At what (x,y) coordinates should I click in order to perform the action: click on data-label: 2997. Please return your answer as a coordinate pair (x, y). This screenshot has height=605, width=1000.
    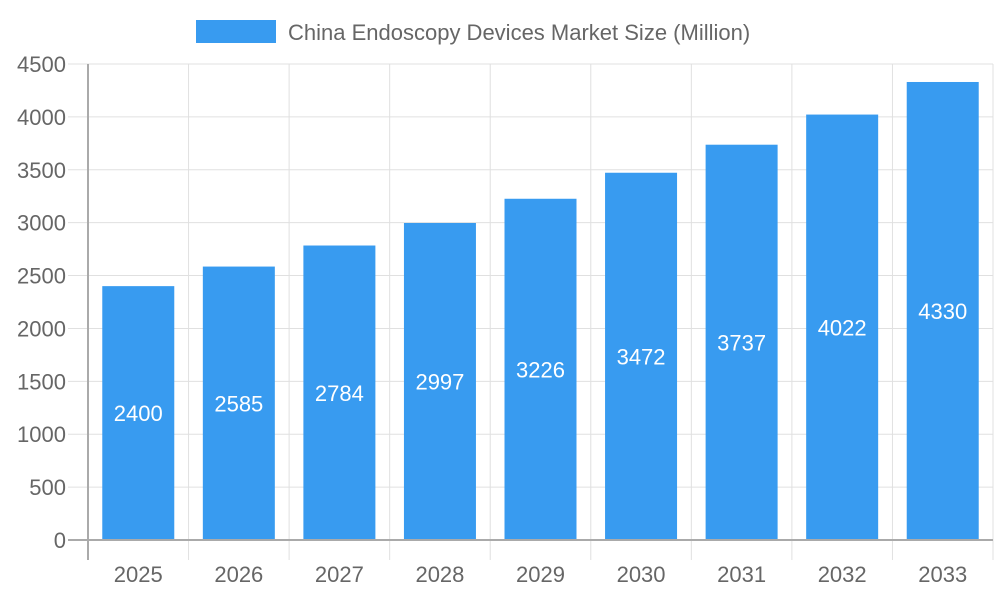
    Looking at the image, I should click on (439, 381).